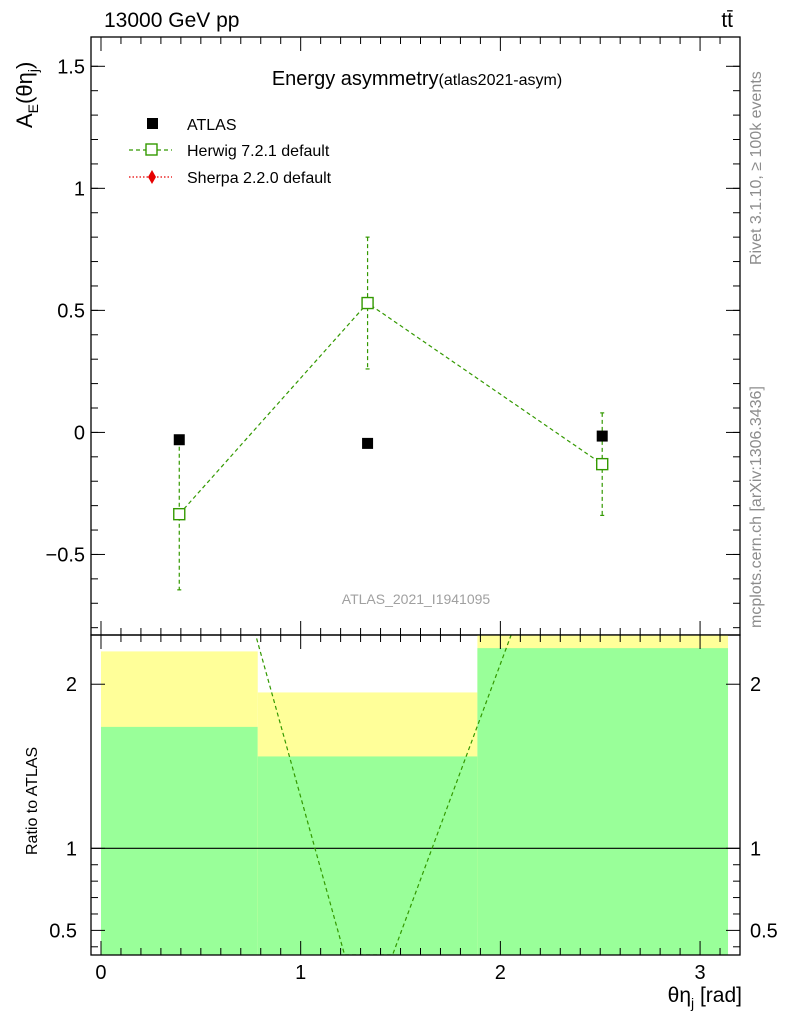 The image size is (786, 1024). What do you see at coordinates (390, 408) in the screenshot?
I see `herwig-line` at bounding box center [390, 408].